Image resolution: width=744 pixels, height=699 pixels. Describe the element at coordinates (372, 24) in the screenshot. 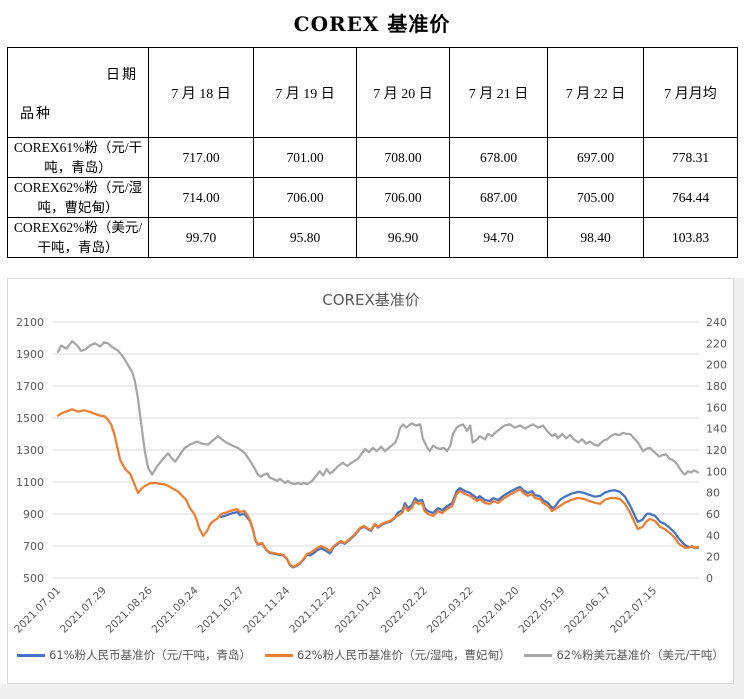

I see `page-title: COREX 基准价` at that location.